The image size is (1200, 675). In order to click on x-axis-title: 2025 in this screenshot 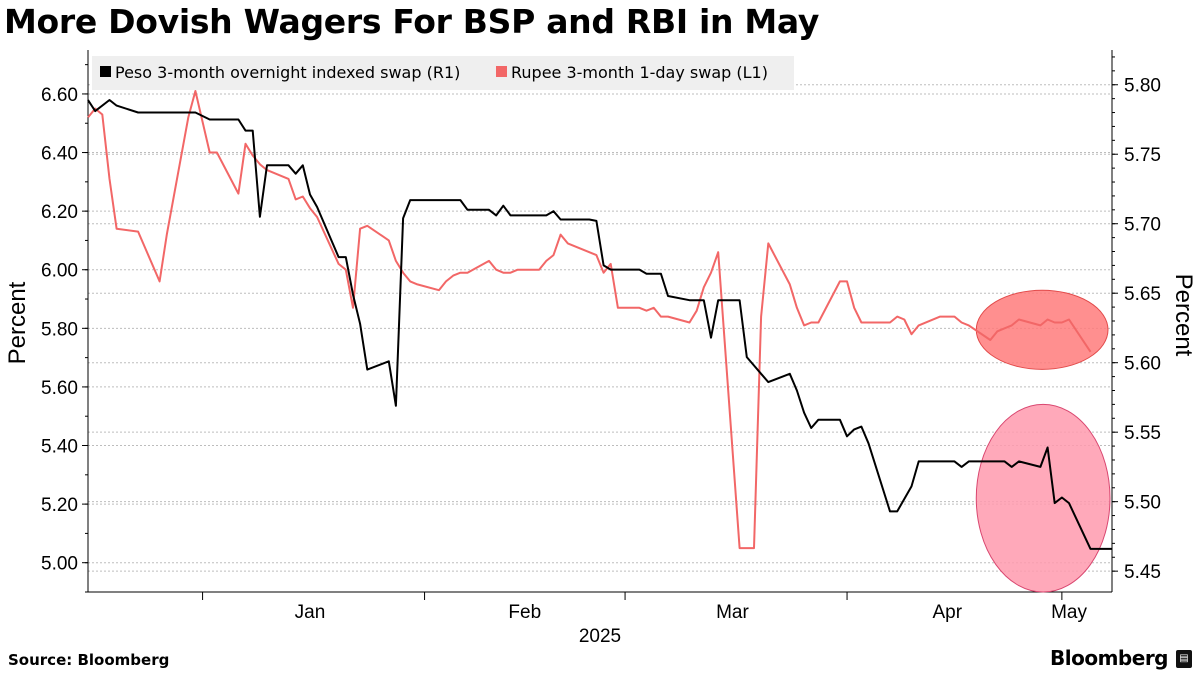, I will do `click(600, 636)`.